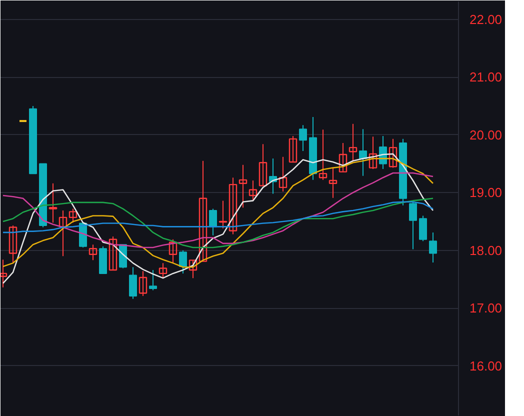 This screenshot has height=416, width=524. What do you see at coordinates (486, 308) in the screenshot?
I see `y-tick-label: 17.00` at bounding box center [486, 308].